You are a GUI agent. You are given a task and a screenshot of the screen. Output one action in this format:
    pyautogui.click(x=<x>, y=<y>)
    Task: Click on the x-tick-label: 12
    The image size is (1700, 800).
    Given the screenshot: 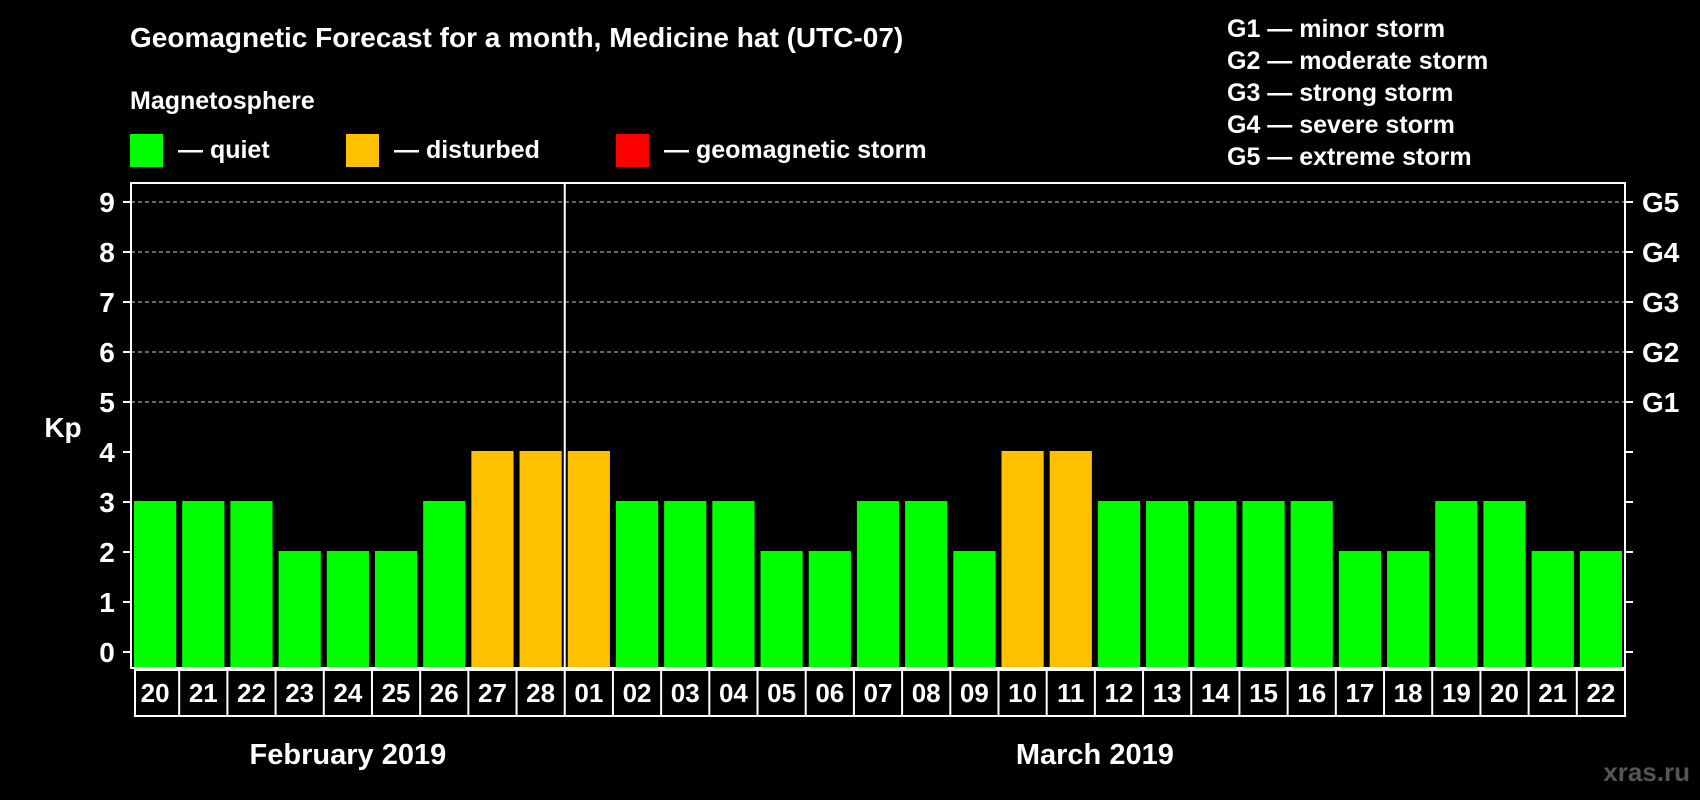 What is the action you would take?
    pyautogui.click(x=1119, y=693)
    